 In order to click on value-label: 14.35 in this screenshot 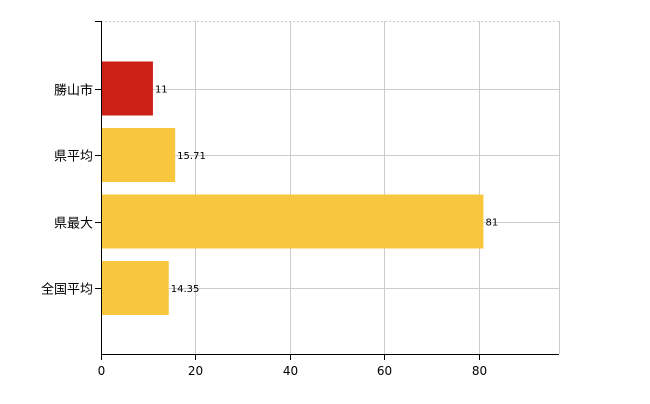, I will do `click(185, 289)`.